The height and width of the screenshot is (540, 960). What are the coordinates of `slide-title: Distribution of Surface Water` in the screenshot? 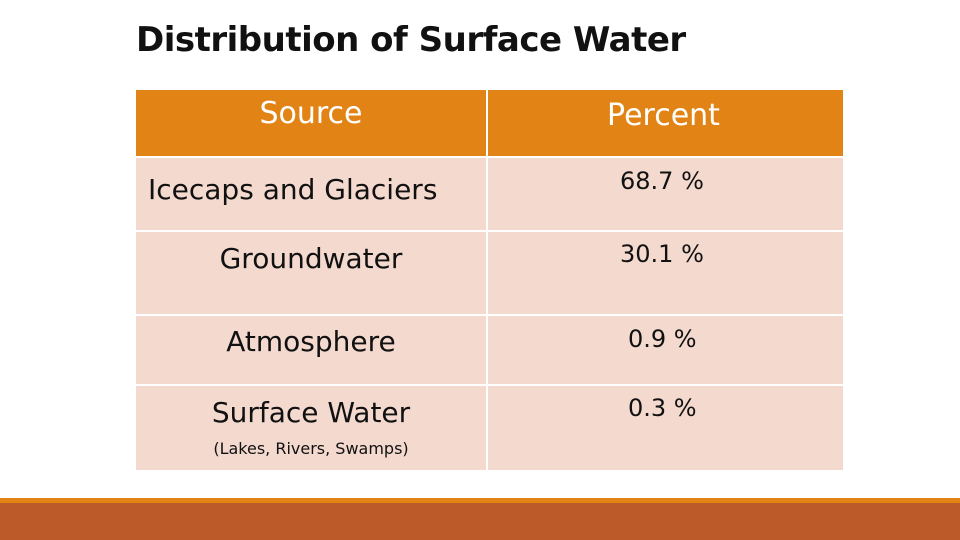 It's located at (411, 40).